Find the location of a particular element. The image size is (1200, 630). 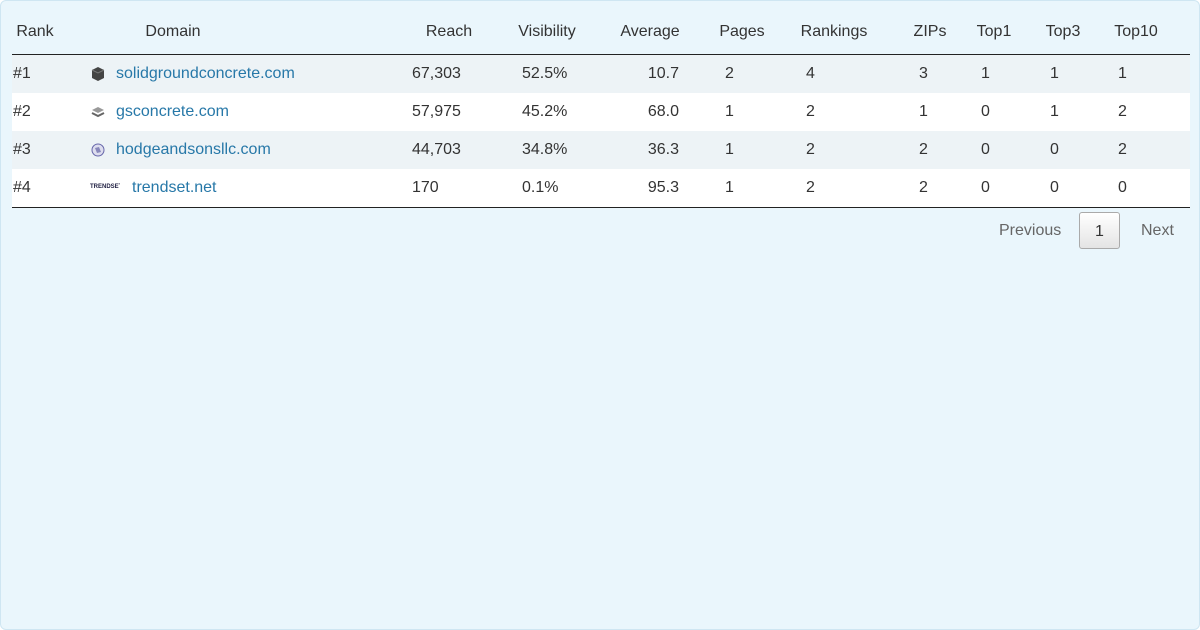

table-cell: 67,303 is located at coordinates (436, 73).